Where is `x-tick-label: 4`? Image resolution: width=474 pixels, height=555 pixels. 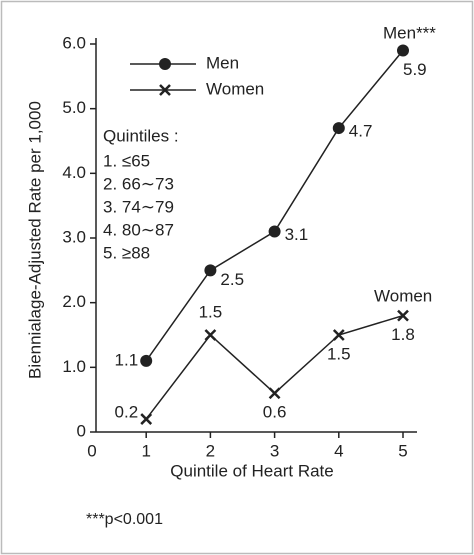
x-tick-label: 4 is located at coordinates (338, 450).